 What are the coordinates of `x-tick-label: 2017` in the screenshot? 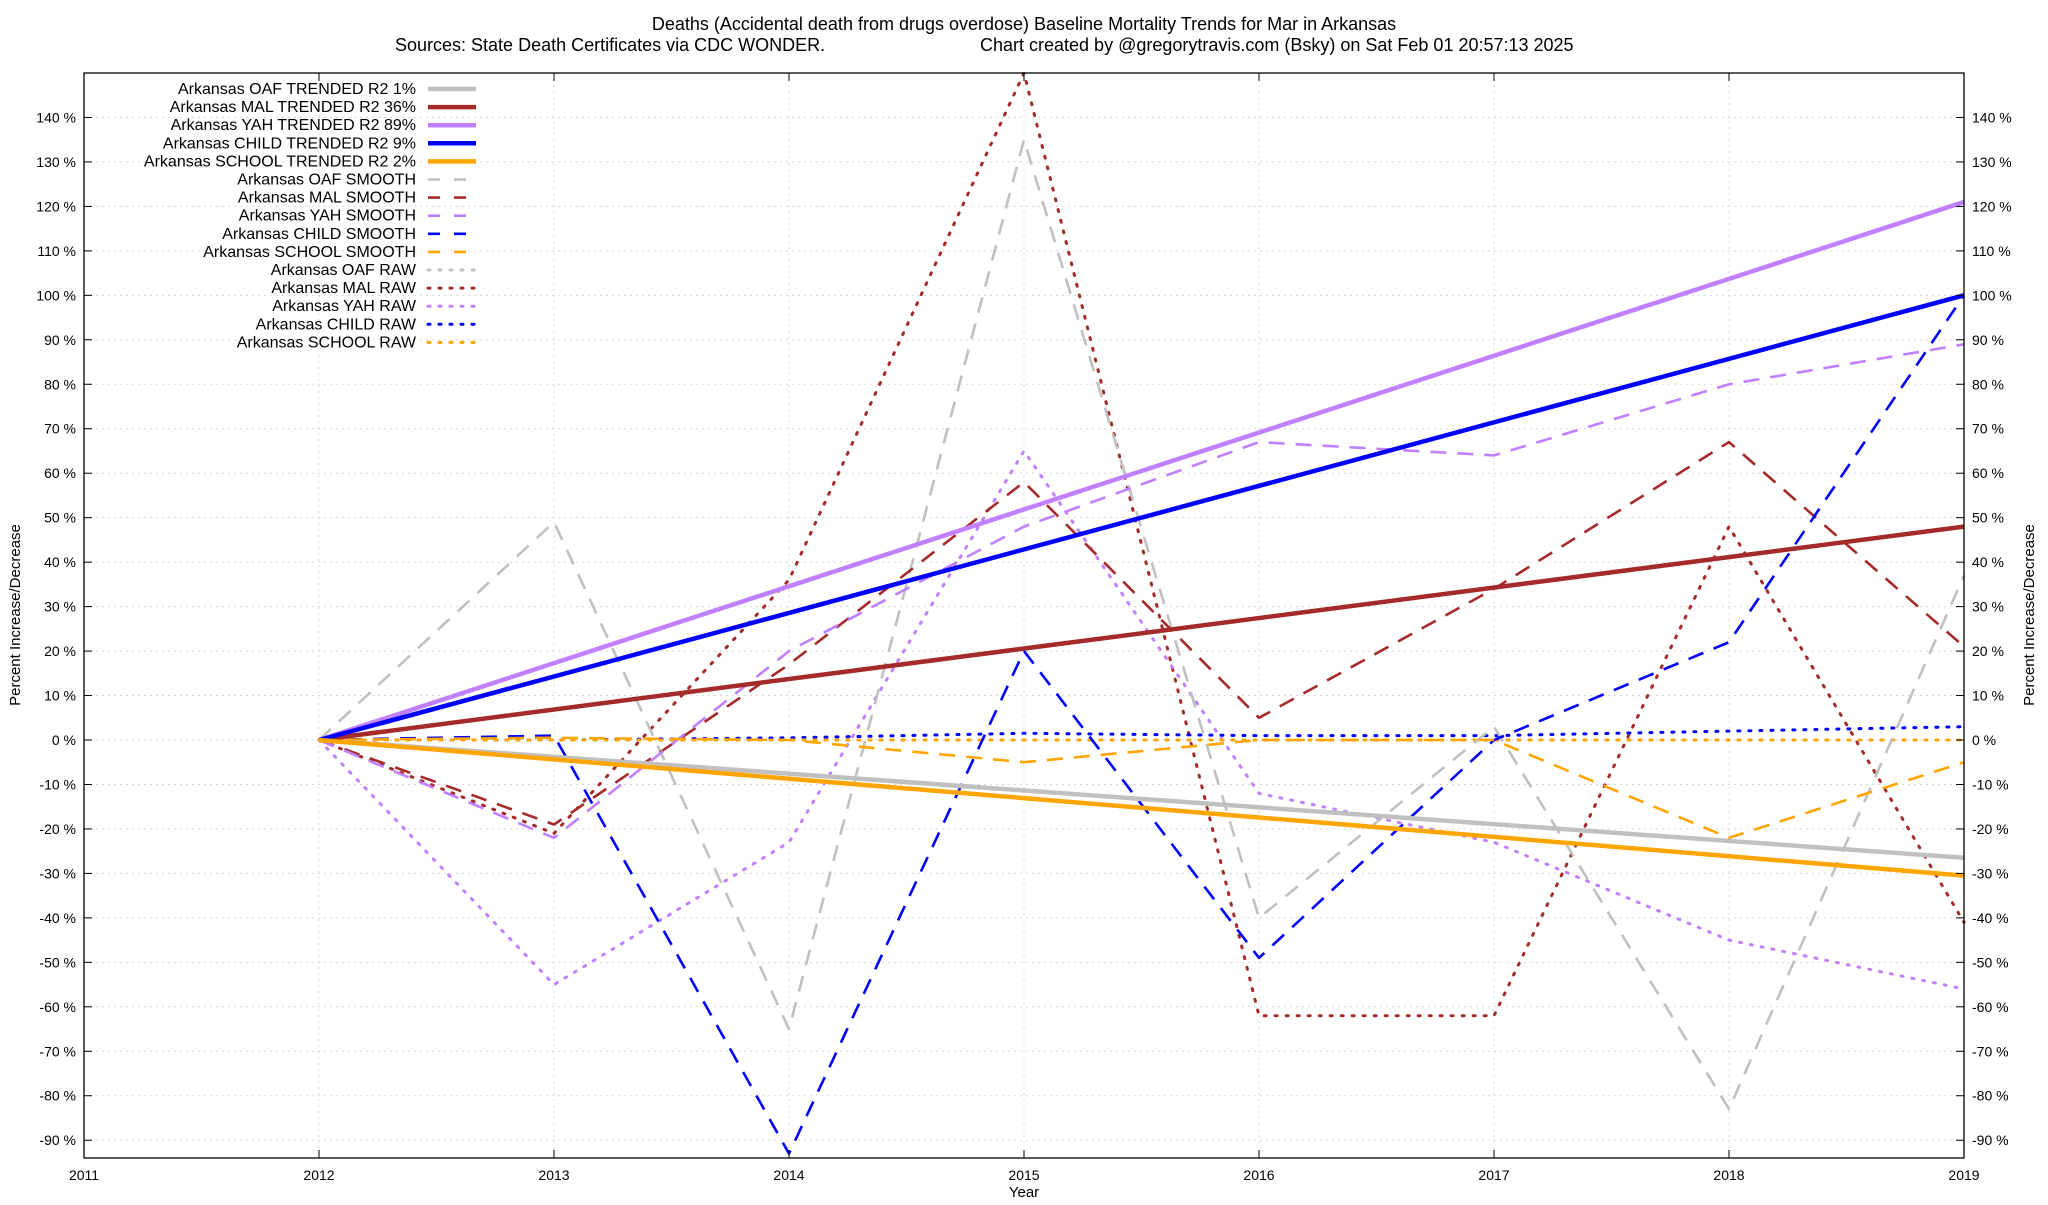 It's located at (1493, 1175).